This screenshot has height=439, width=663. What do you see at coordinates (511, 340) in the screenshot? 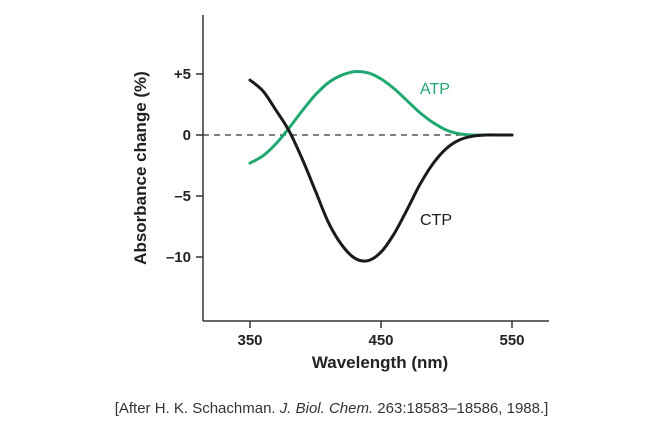
I see `x-tick-label: 550` at bounding box center [511, 340].